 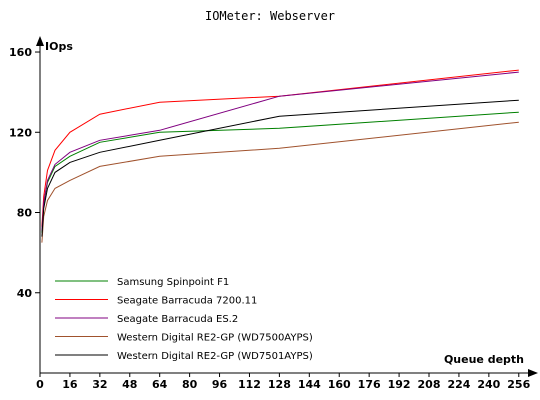 What do you see at coordinates (40, 384) in the screenshot?
I see `x-tick-label: 0` at bounding box center [40, 384].